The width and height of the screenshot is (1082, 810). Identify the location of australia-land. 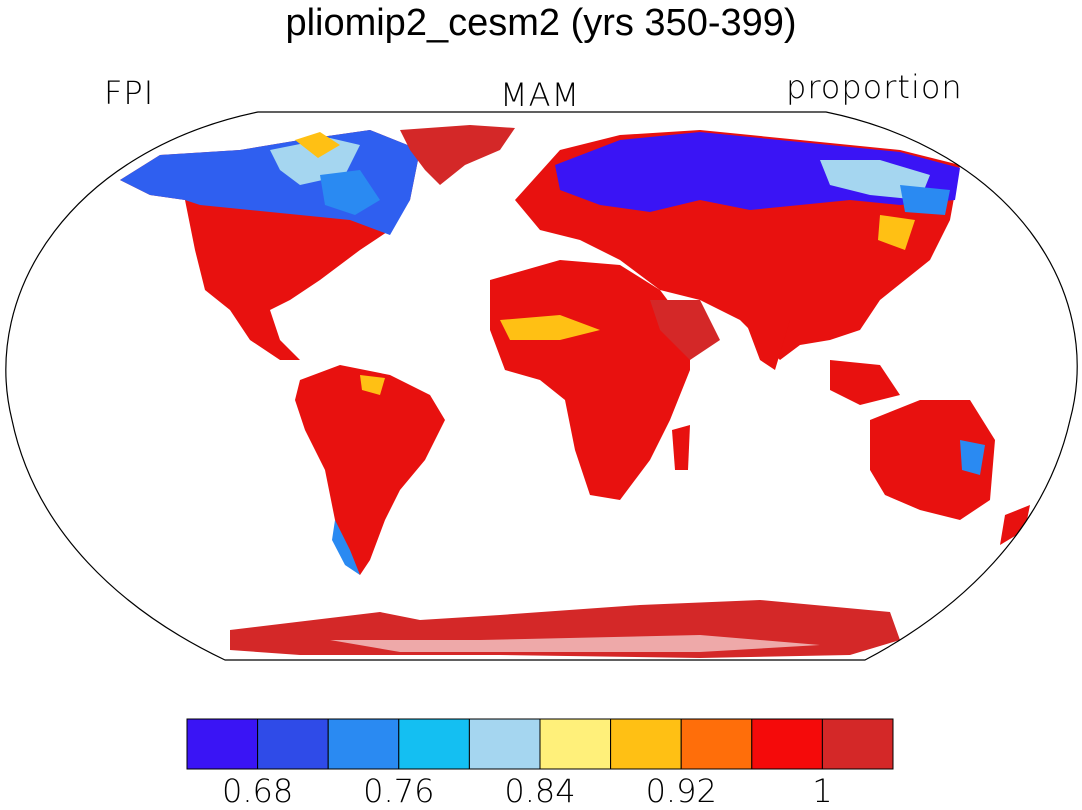
(932, 460).